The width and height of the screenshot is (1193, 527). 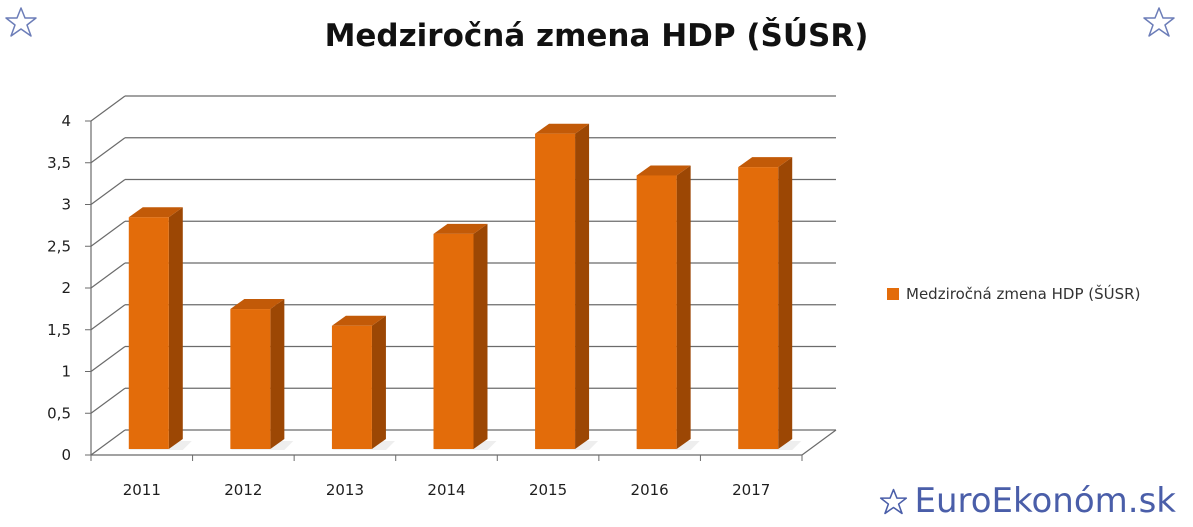 I want to click on y-tick-label: 0, so click(x=66, y=455).